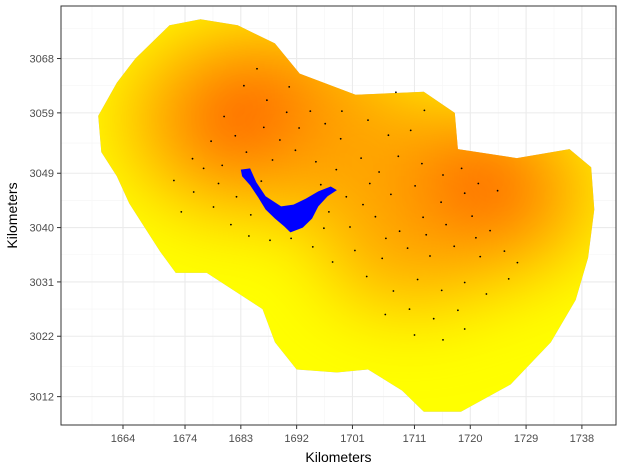  I want to click on y-tick-label: 3059, so click(42, 114).